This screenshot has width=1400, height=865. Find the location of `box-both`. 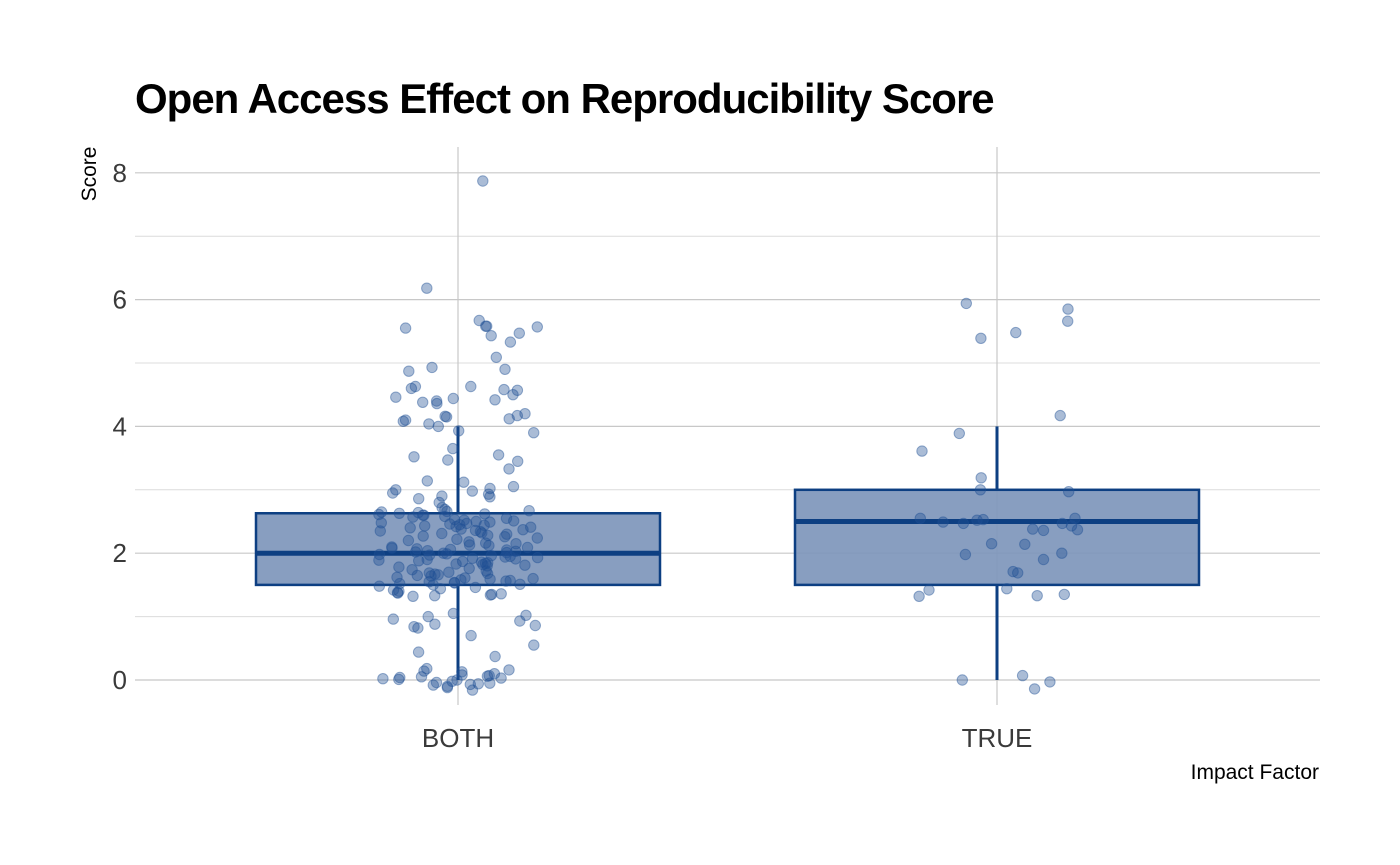

box-both is located at coordinates (458, 553).